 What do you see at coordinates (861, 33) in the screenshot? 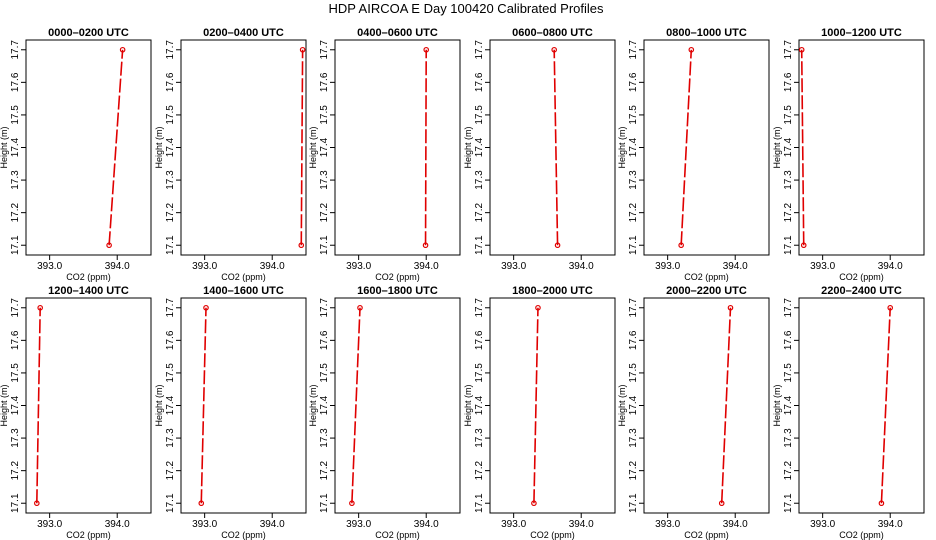
I see `panel-title: 1000–1200 UTC` at bounding box center [861, 33].